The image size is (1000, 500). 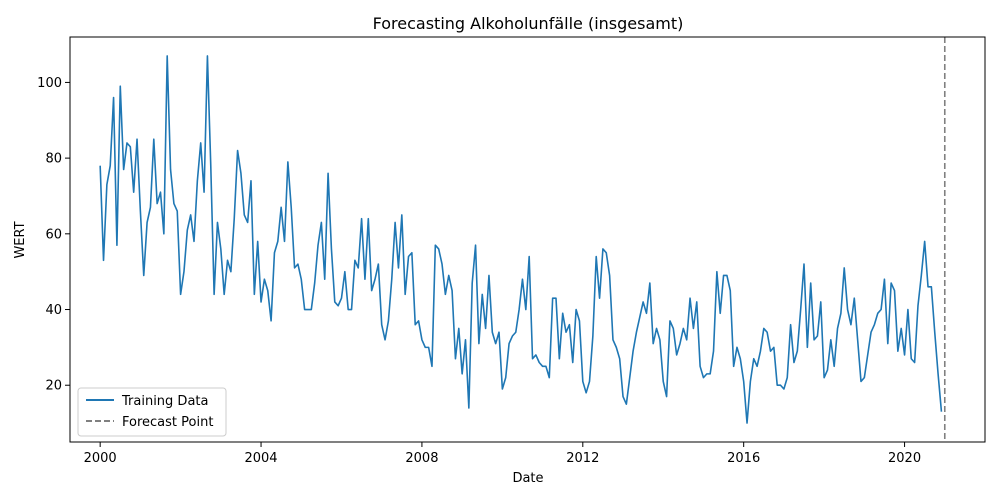 I want to click on y-tick-label: 20, so click(x=53, y=386).